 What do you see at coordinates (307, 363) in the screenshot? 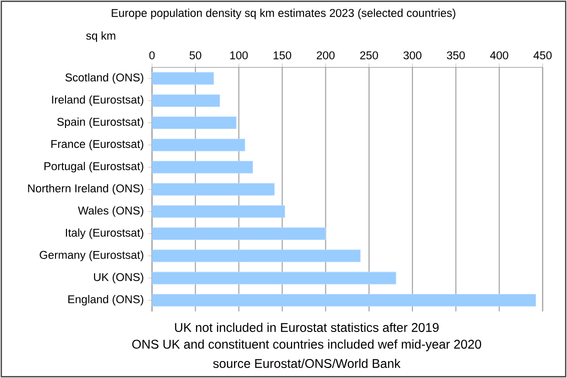
I see `source-note: source Eurostat/ONS/World Bank` at bounding box center [307, 363].